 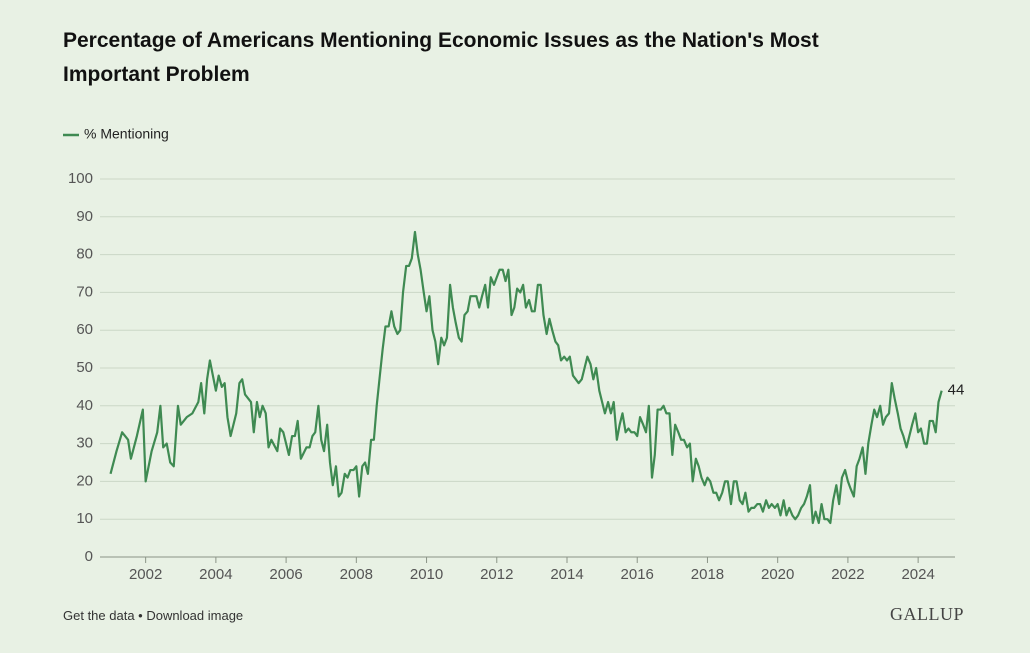 I want to click on x-tick-label: 2018, so click(x=707, y=574).